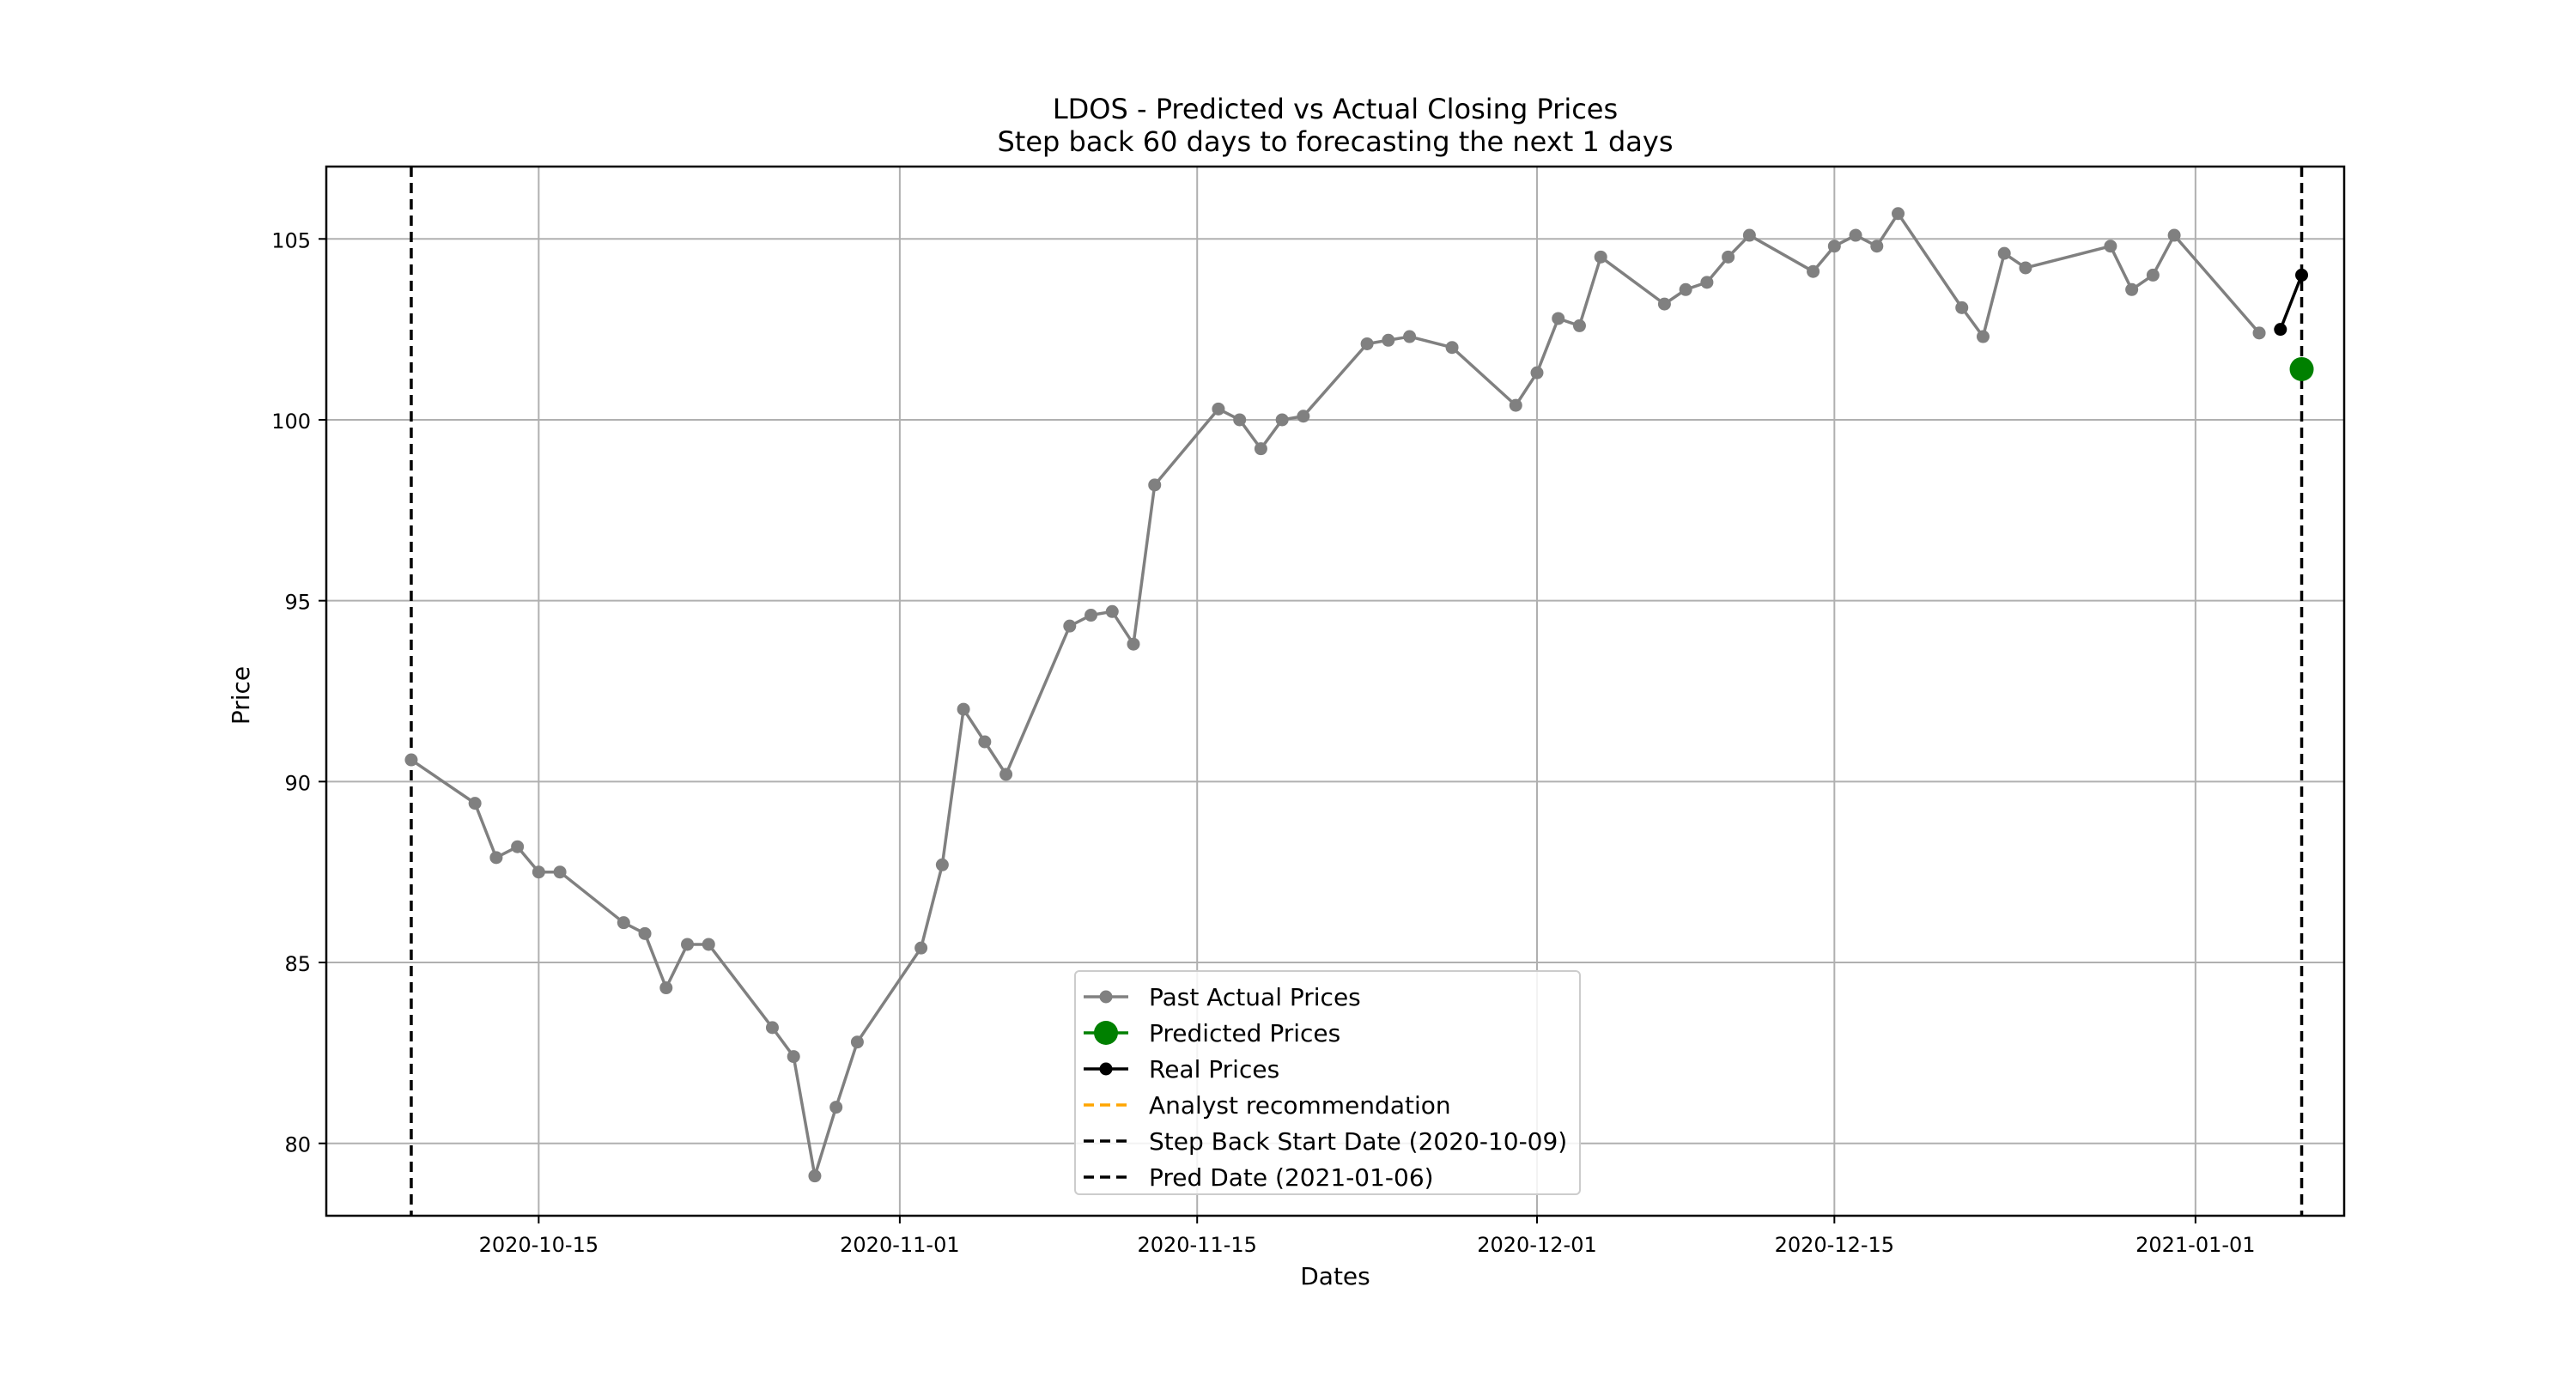 Image resolution: width=2576 pixels, height=1378 pixels. I want to click on y-tick-label: 85, so click(297, 964).